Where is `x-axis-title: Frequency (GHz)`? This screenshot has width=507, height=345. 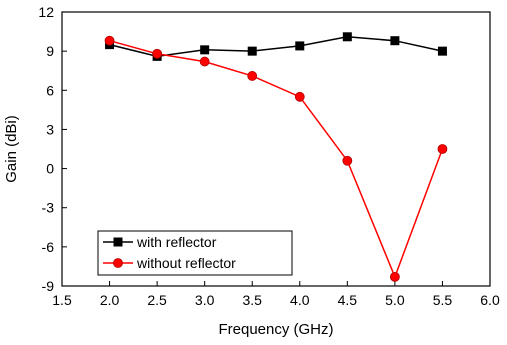
x-axis-title: Frequency (GHz) is located at coordinates (275, 329).